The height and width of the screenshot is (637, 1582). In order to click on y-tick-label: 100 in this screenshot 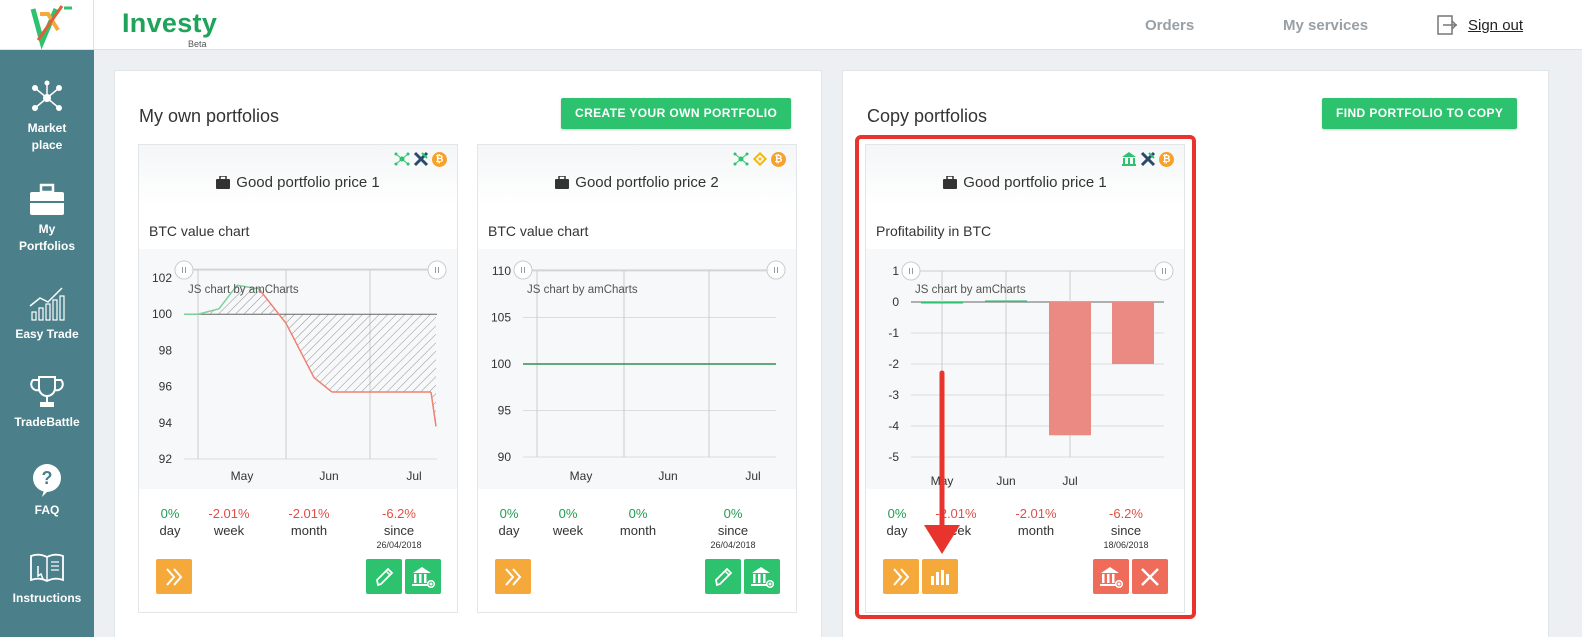, I will do `click(501, 364)`.